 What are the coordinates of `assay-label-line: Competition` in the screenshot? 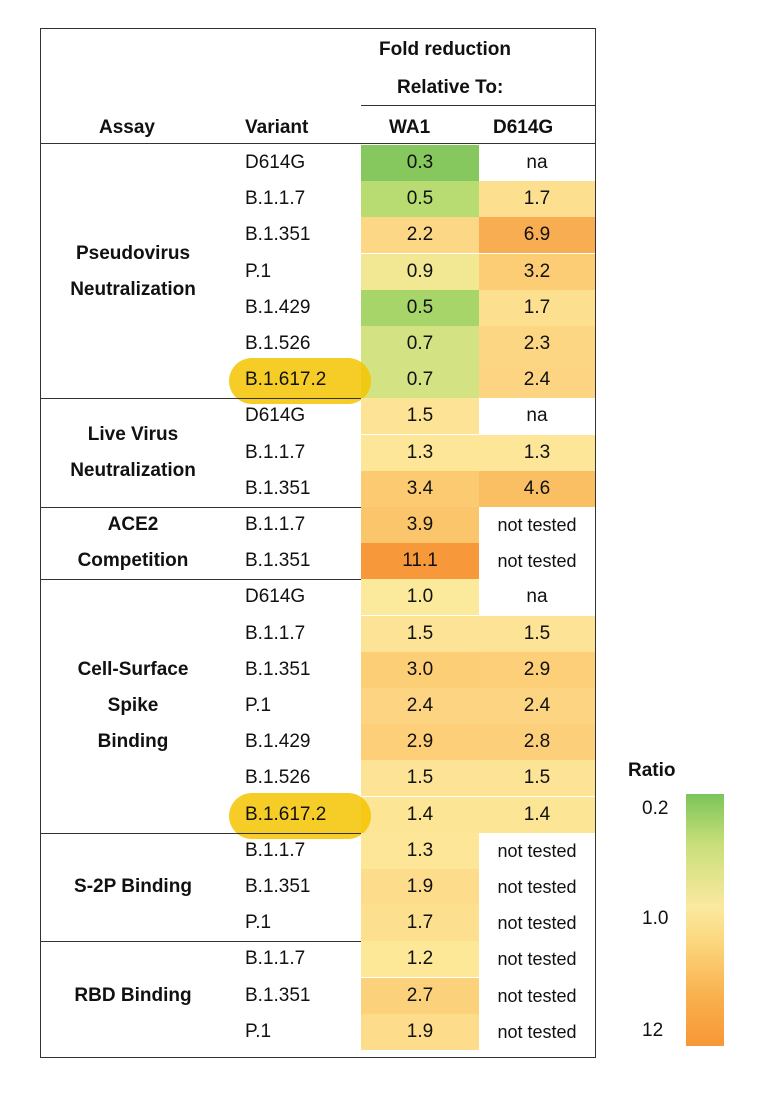 It's located at (133, 561).